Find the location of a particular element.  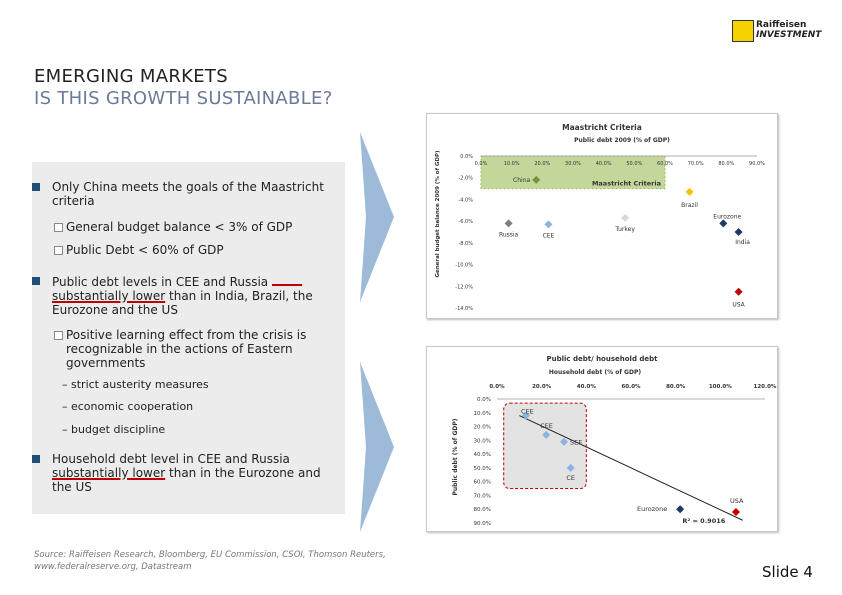

point-label: SEE is located at coordinates (576, 443).